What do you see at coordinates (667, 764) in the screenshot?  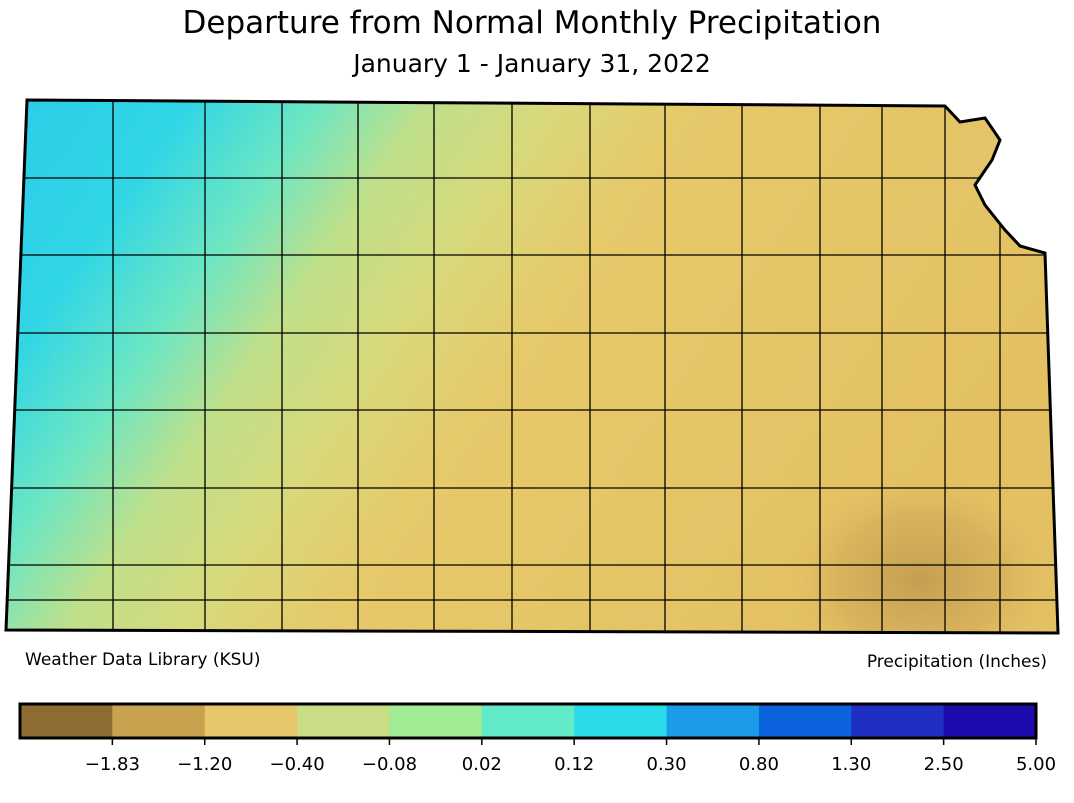 I see `colorbar-tick-label: 0.30` at bounding box center [667, 764].